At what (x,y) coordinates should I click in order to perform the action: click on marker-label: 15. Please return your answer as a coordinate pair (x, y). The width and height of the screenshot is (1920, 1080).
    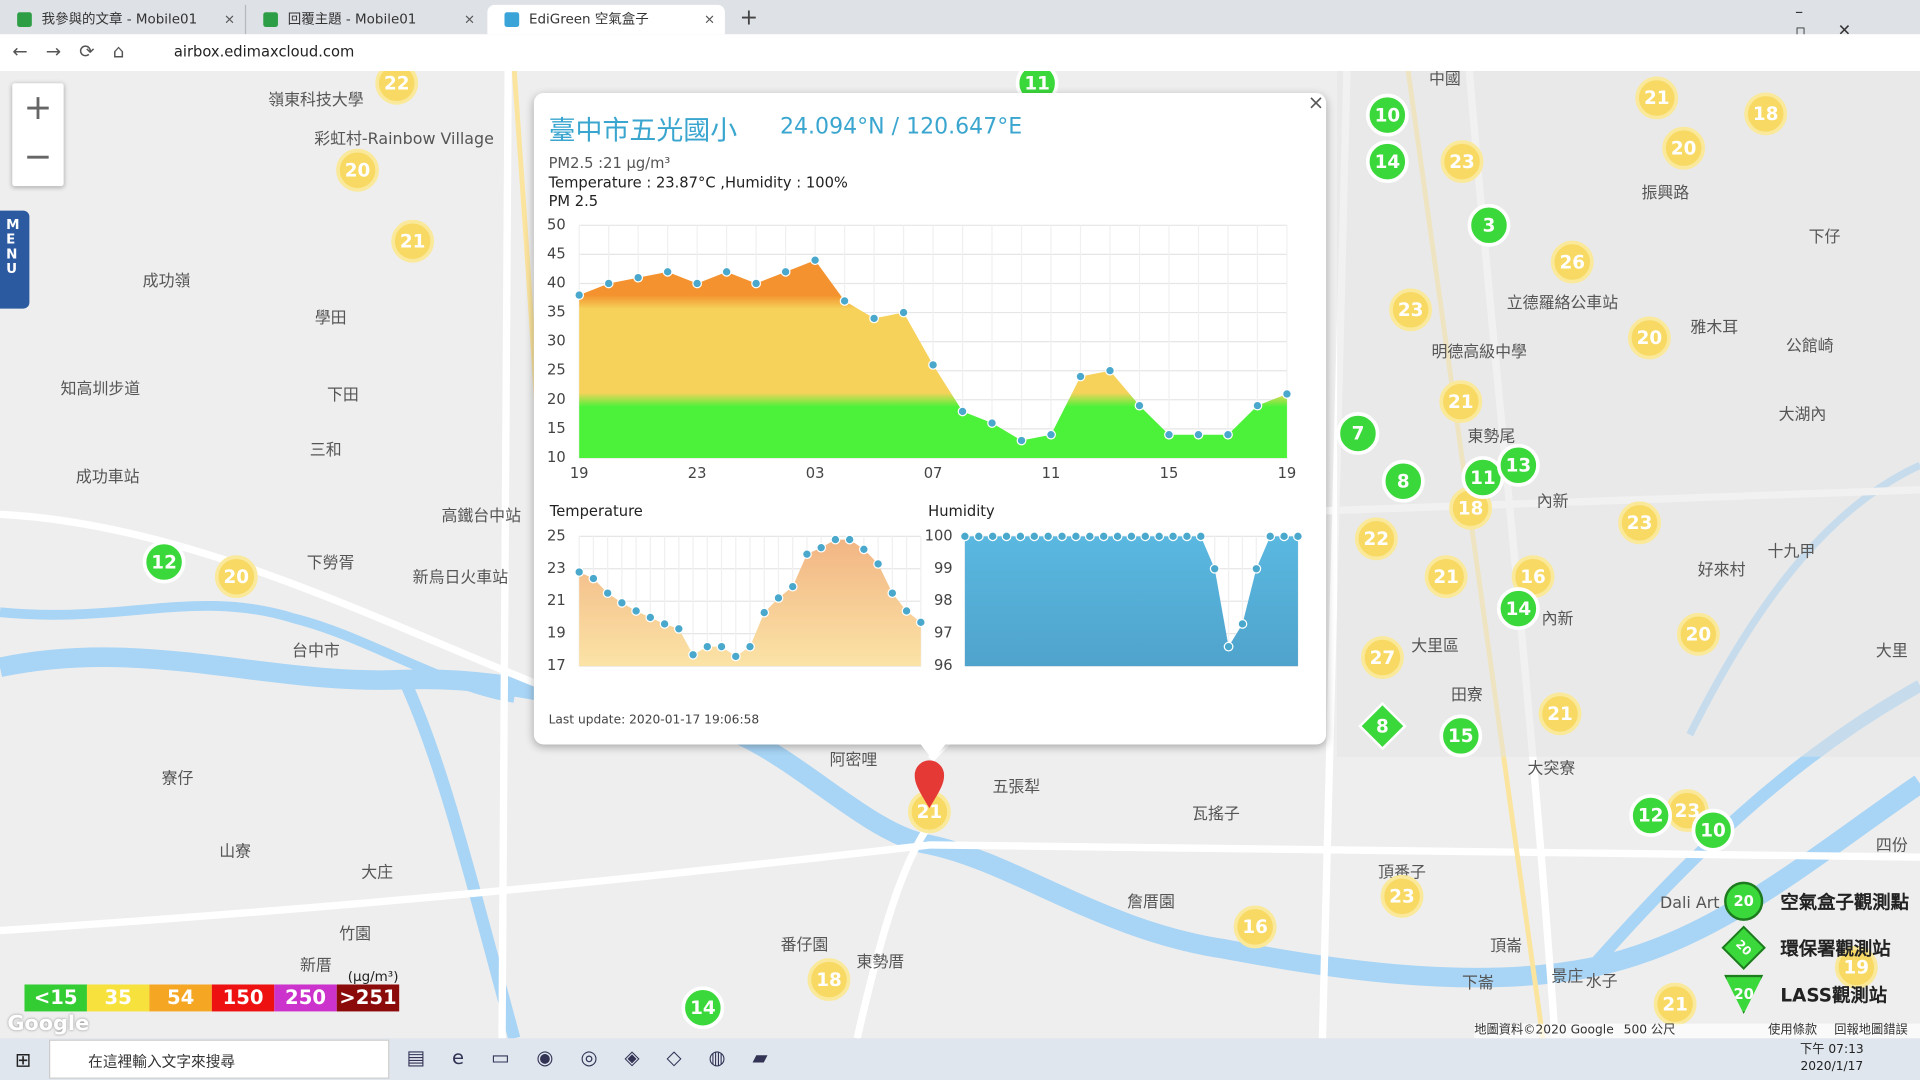
    Looking at the image, I should click on (1461, 736).